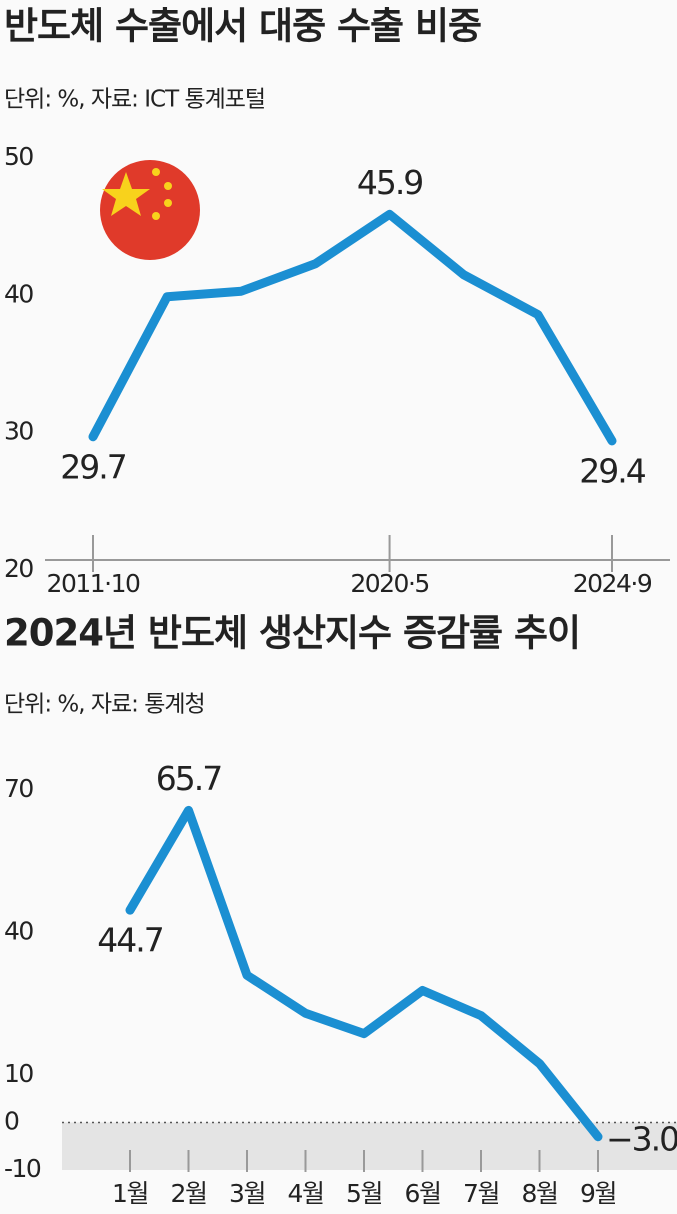 This screenshot has width=677, height=1214. Describe the element at coordinates (11, 1121) in the screenshot. I see `y-tick-label: 0` at that location.